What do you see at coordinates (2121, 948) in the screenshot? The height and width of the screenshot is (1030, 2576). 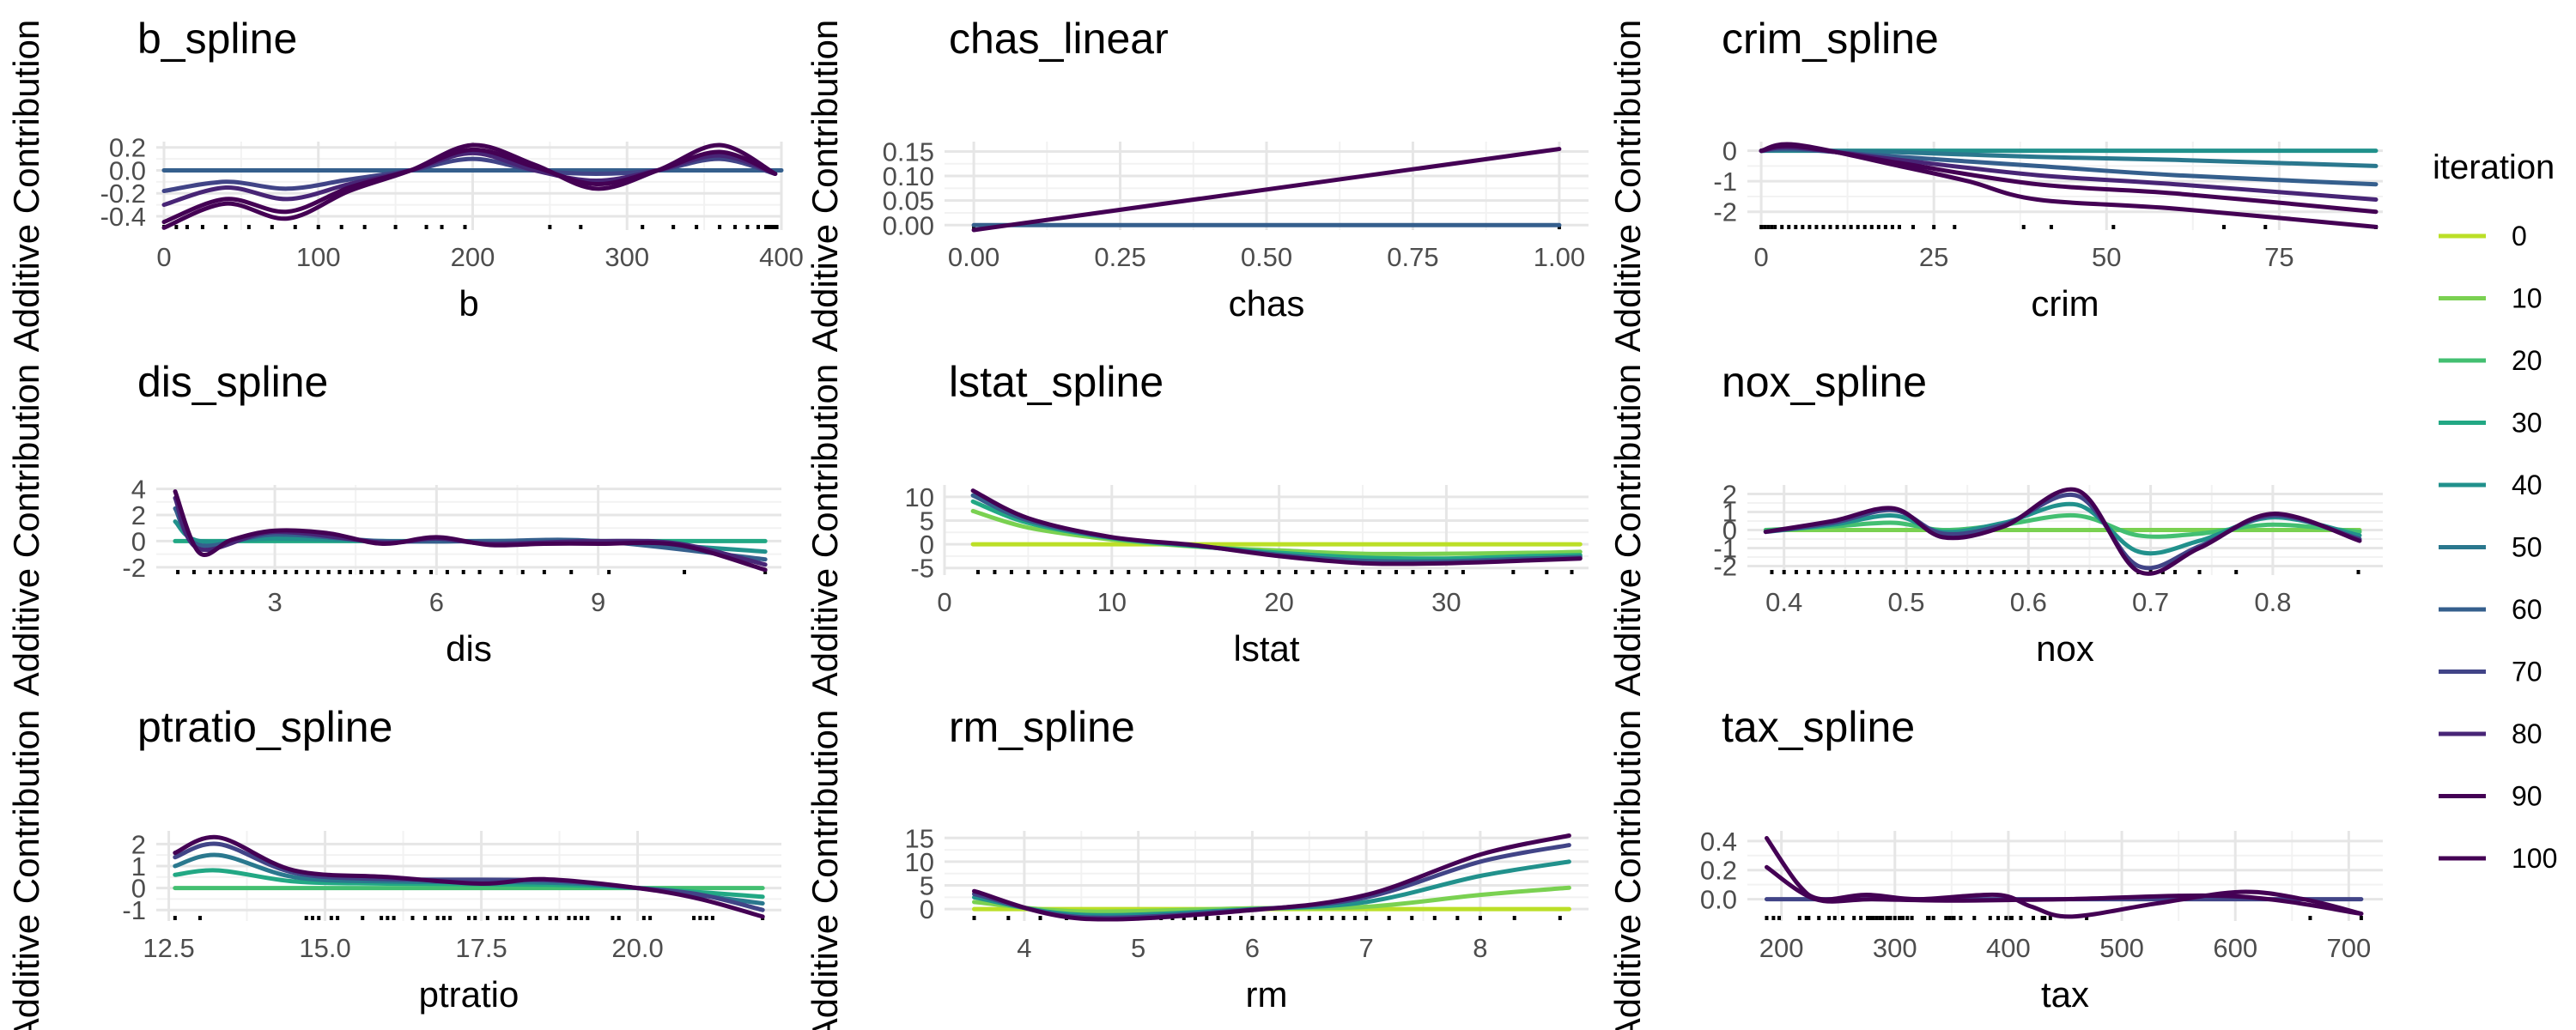 I see `x-tick-label: 500` at bounding box center [2121, 948].